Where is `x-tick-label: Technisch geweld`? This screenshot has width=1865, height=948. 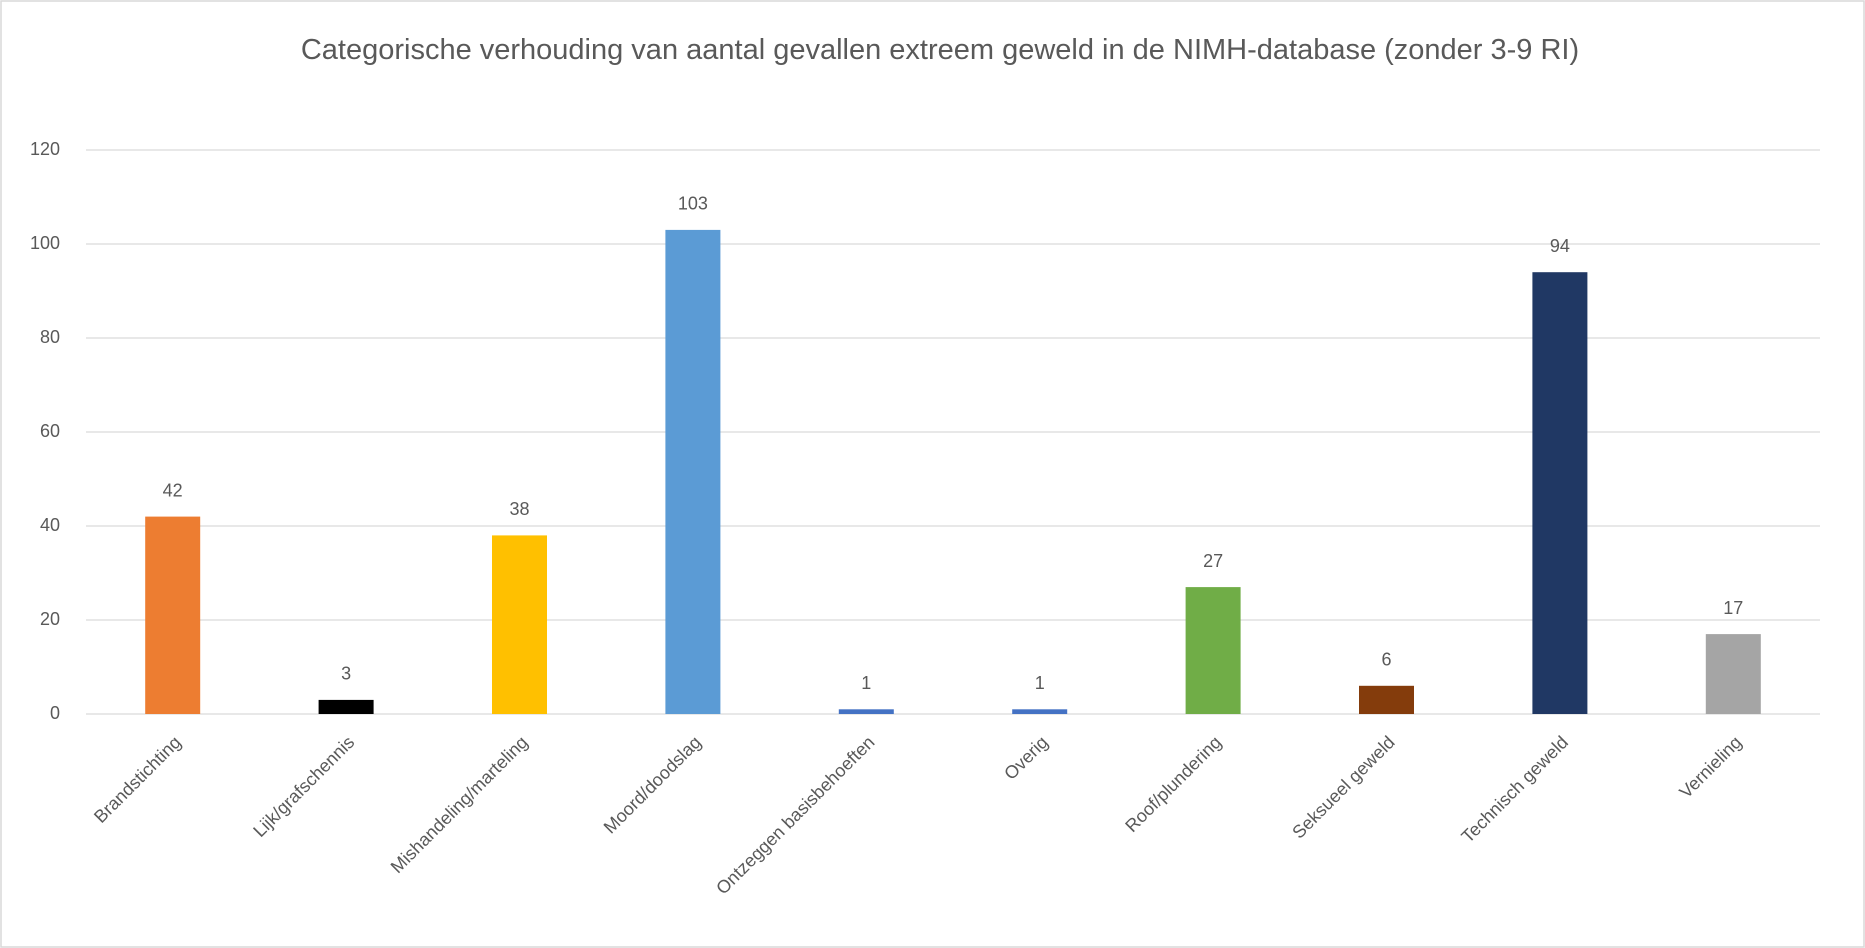
x-tick-label: Technisch geweld is located at coordinates (1514, 789).